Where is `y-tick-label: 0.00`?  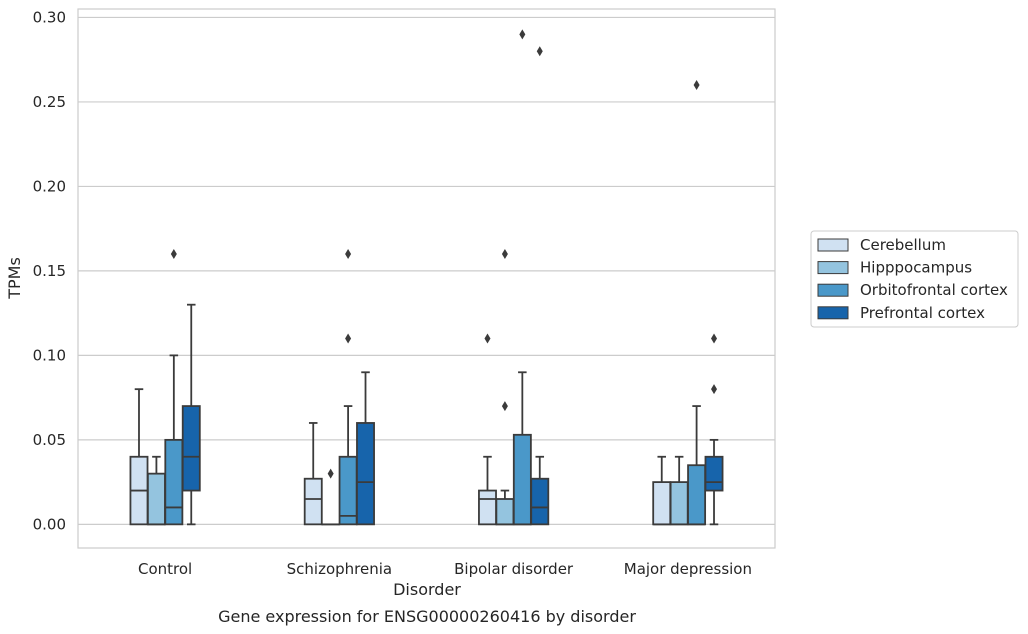 y-tick-label: 0.00 is located at coordinates (49, 524).